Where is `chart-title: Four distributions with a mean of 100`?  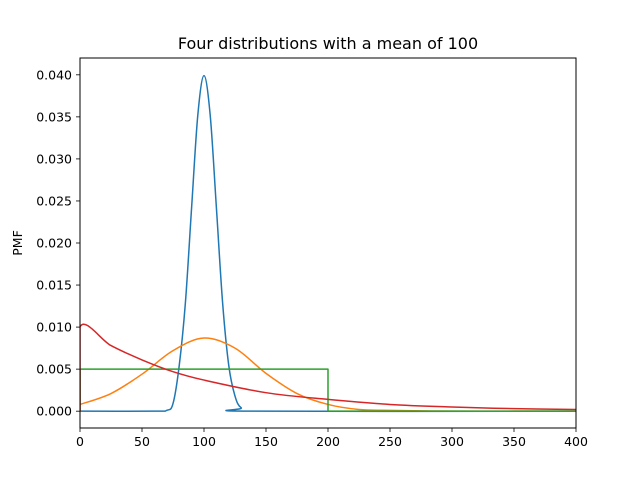
chart-title: Four distributions with a mean of 100 is located at coordinates (328, 43).